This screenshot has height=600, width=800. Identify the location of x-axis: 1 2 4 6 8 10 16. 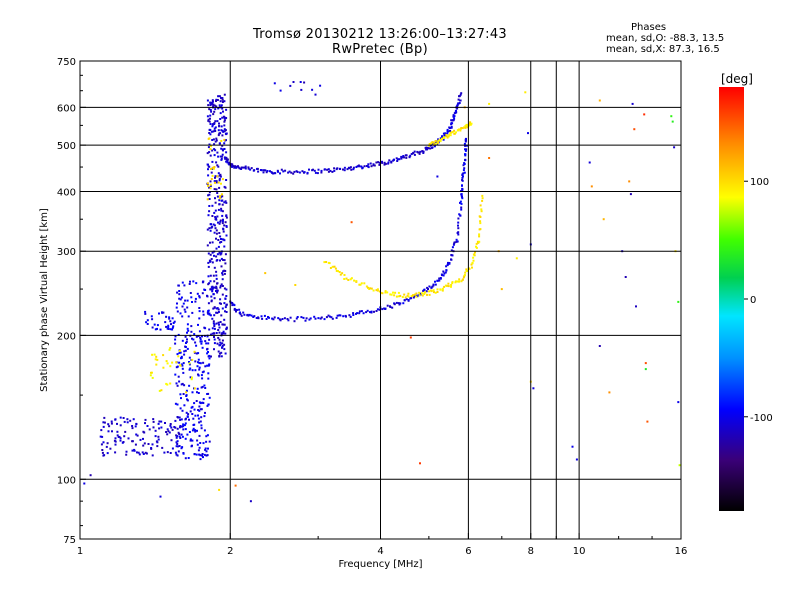
(382, 545).